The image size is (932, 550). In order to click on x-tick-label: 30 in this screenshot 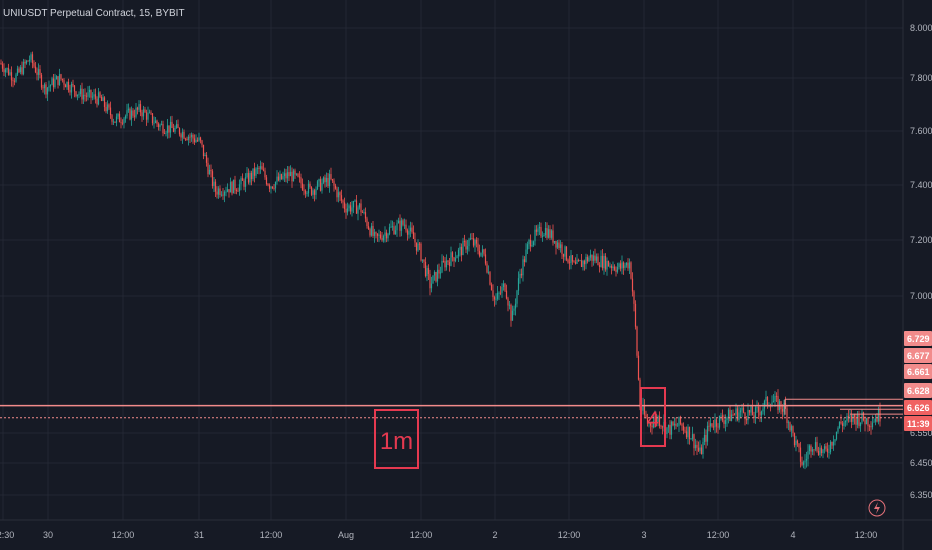, I will do `click(48, 535)`.